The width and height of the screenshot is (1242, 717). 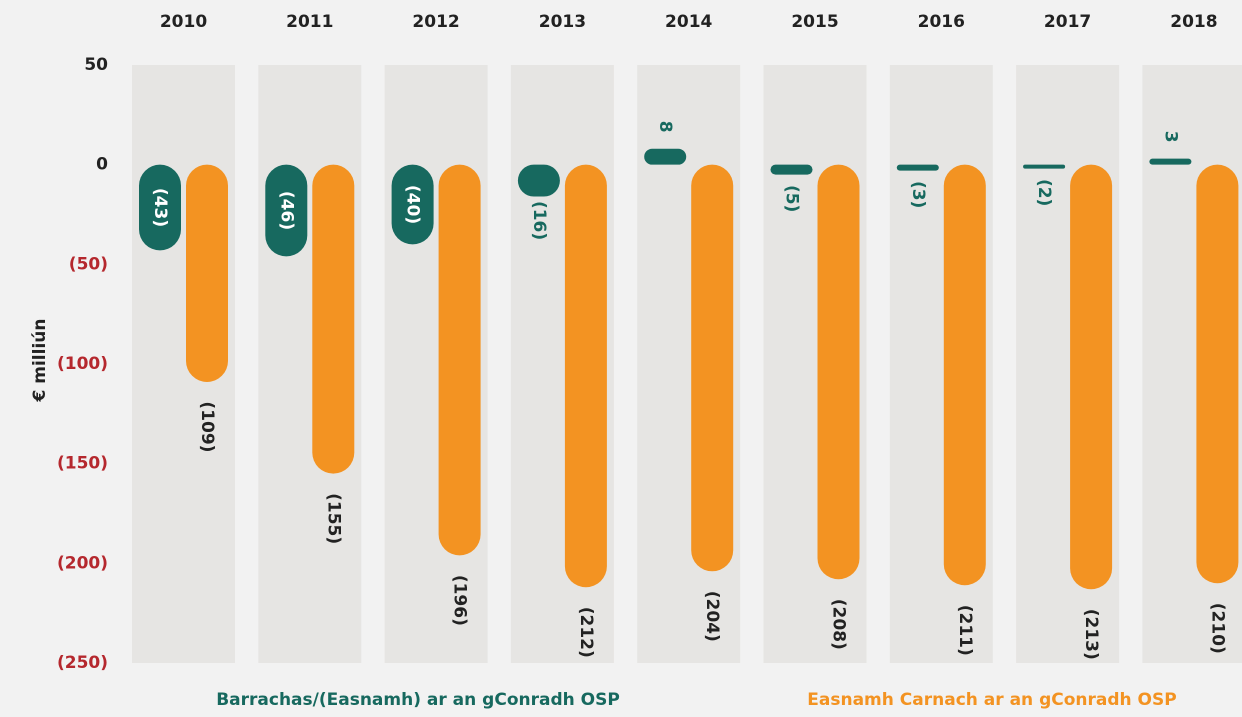 I want to click on x-tick-label: 2016, so click(x=941, y=22).